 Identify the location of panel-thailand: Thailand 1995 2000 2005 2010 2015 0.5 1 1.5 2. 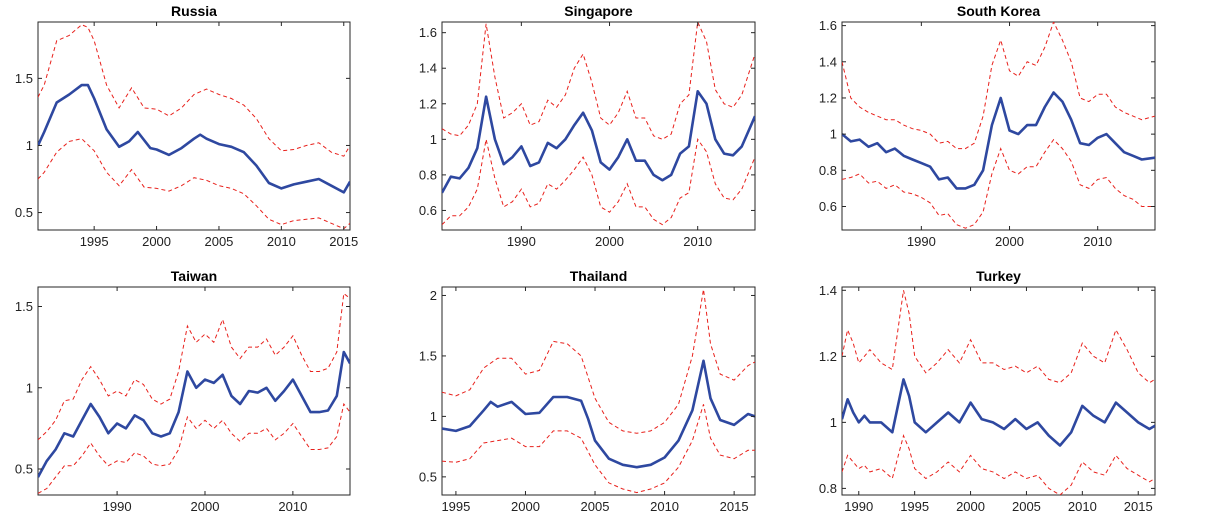
(587, 391).